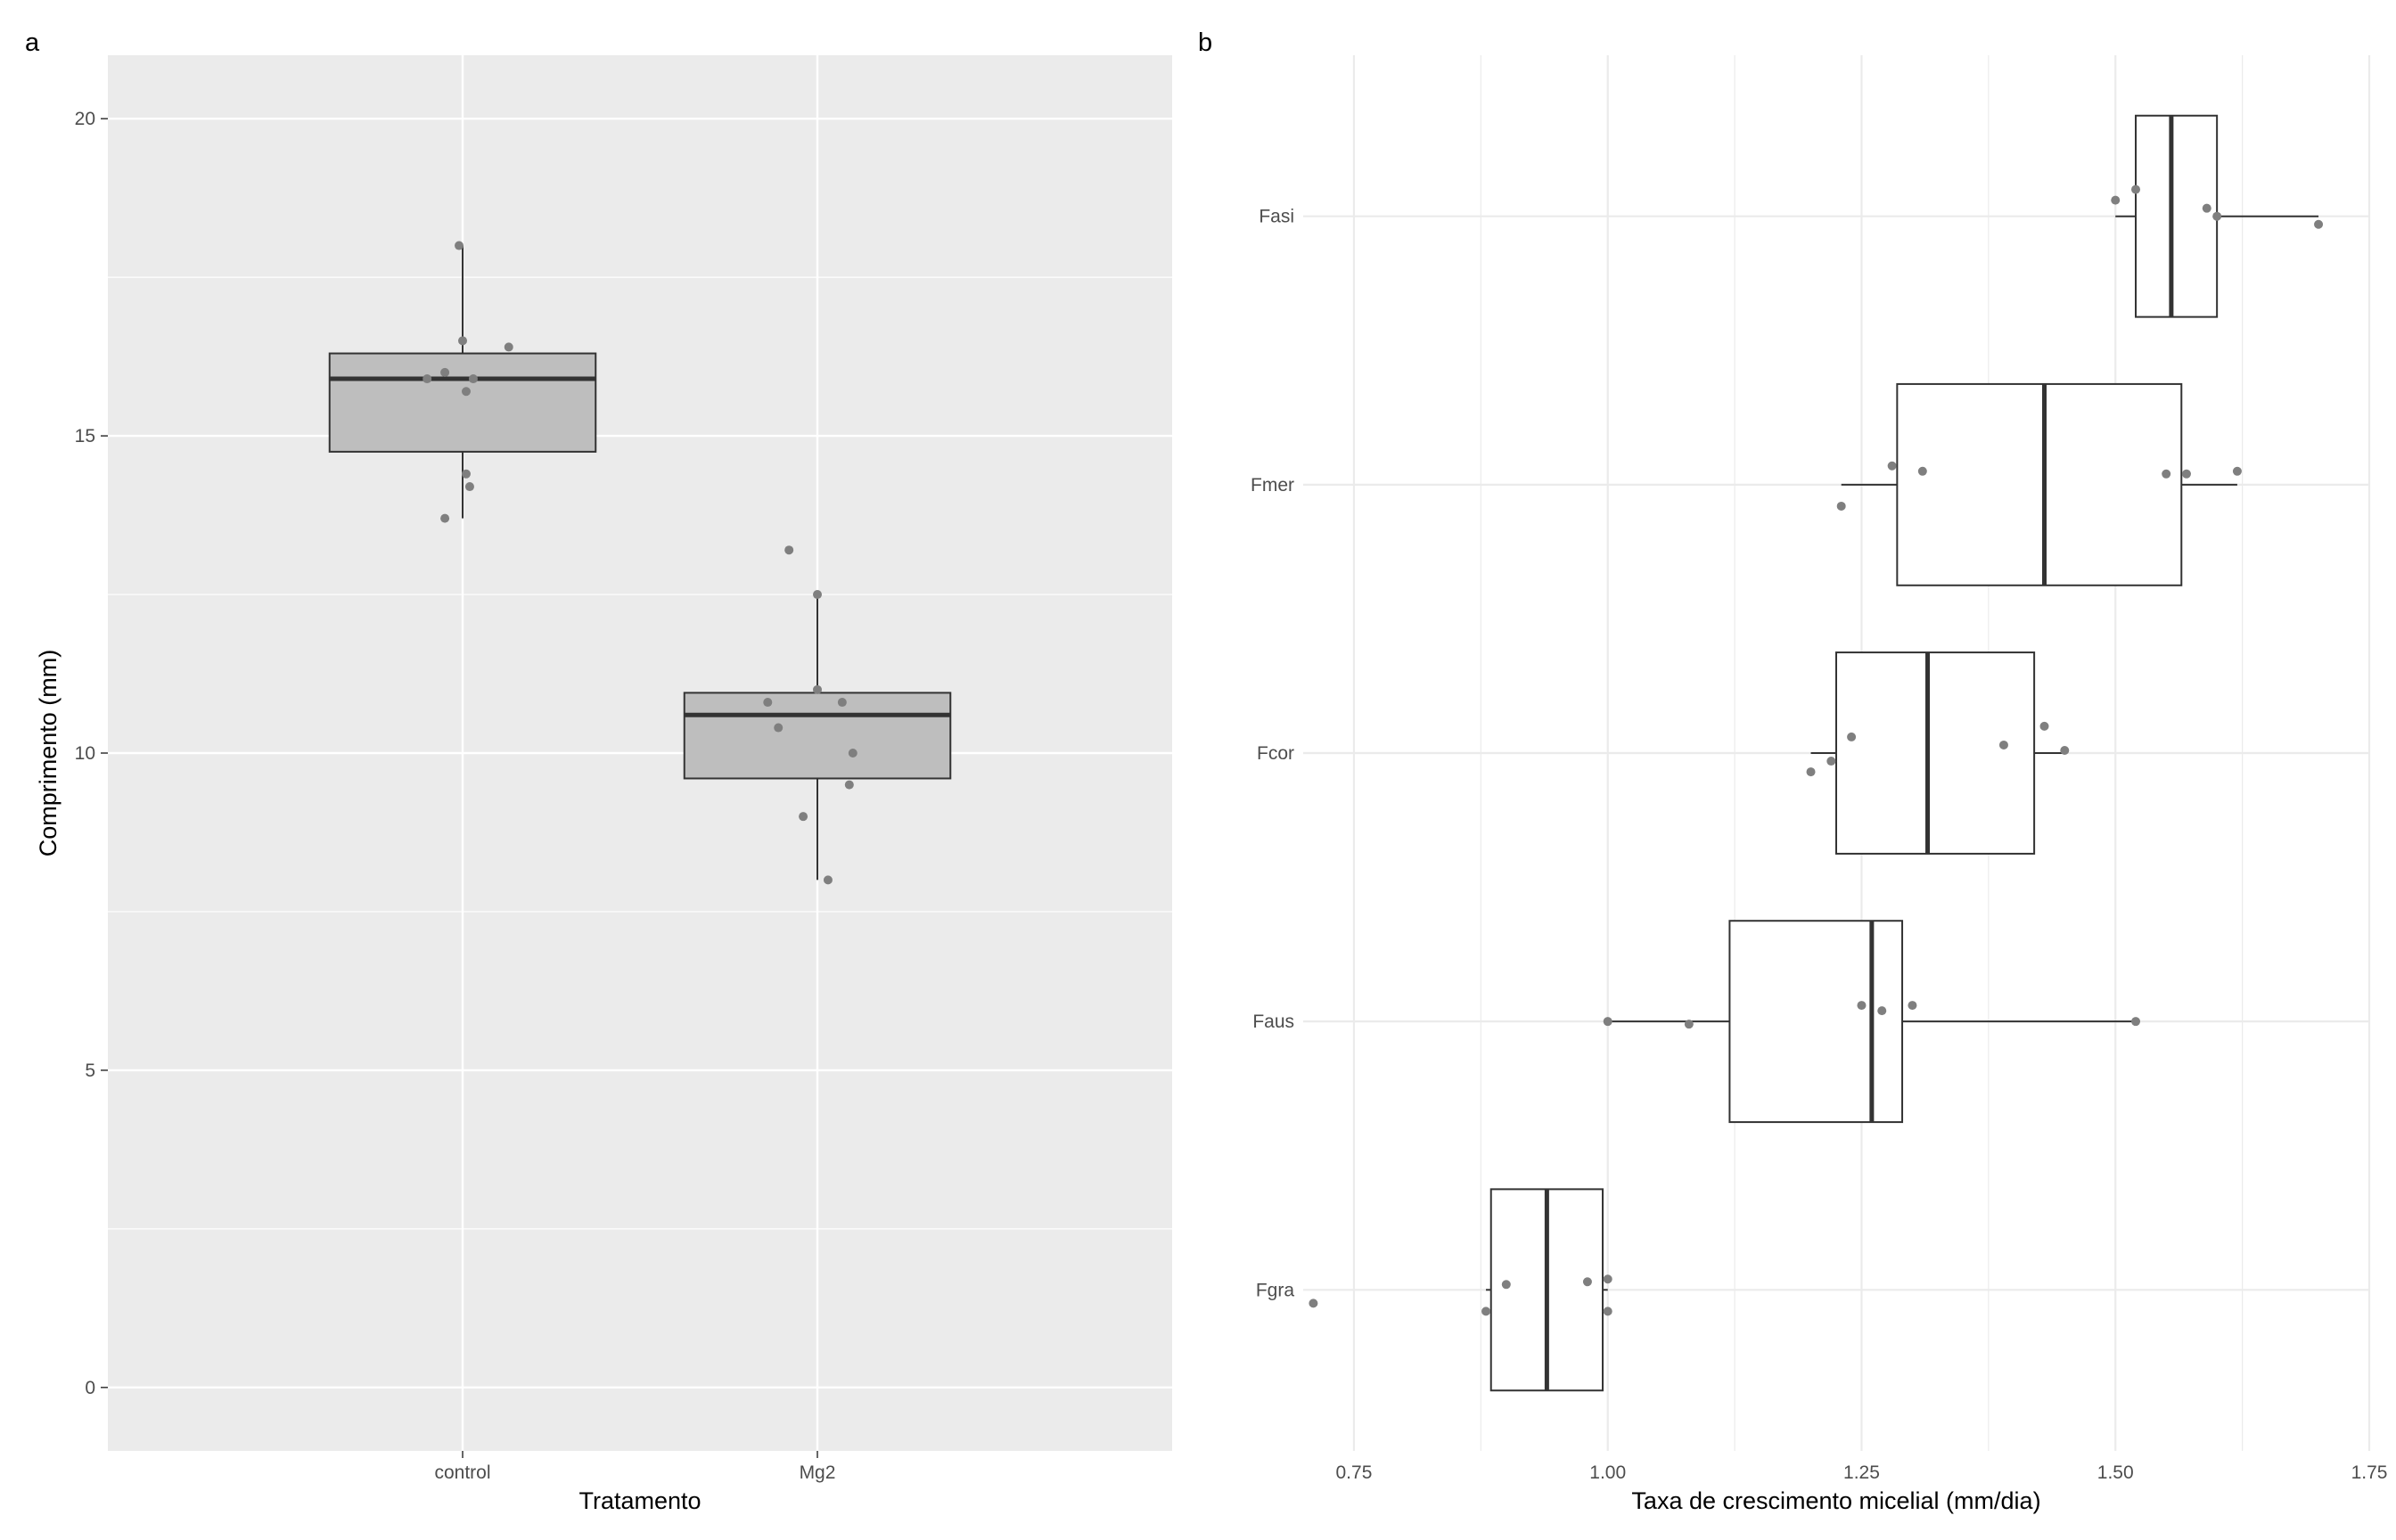  What do you see at coordinates (1205, 43) in the screenshot?
I see `panel-b-tag: b` at bounding box center [1205, 43].